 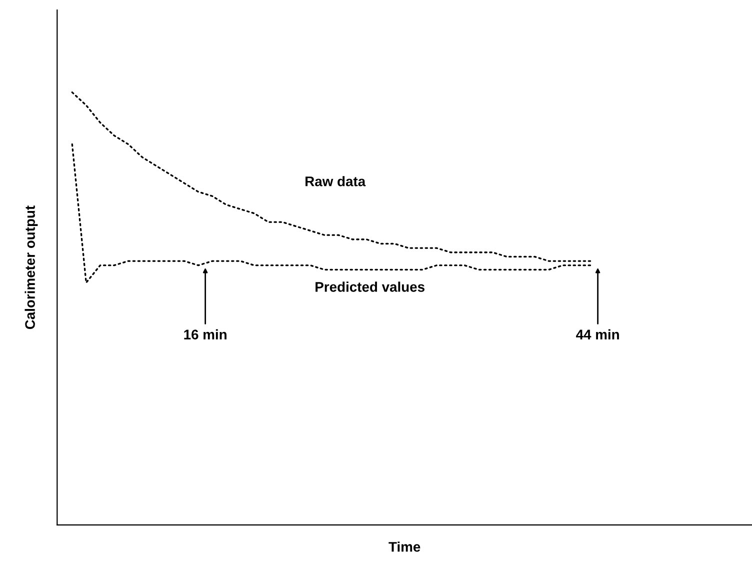 I want to click on y-axis-title: Calorimeter output, so click(x=31, y=268).